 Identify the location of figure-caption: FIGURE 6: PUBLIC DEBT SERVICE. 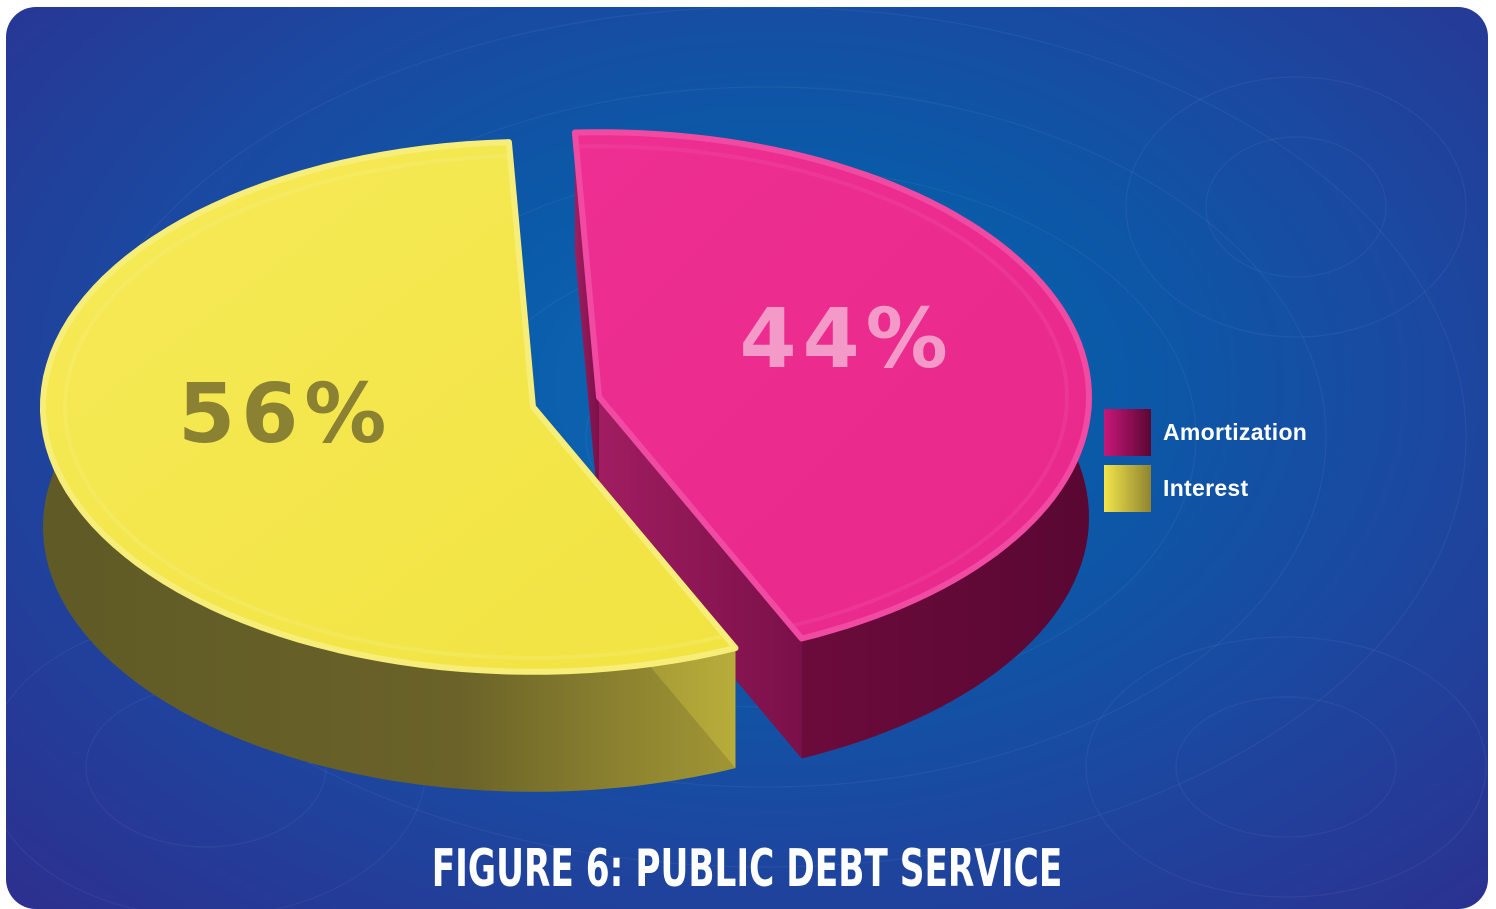
(747, 869).